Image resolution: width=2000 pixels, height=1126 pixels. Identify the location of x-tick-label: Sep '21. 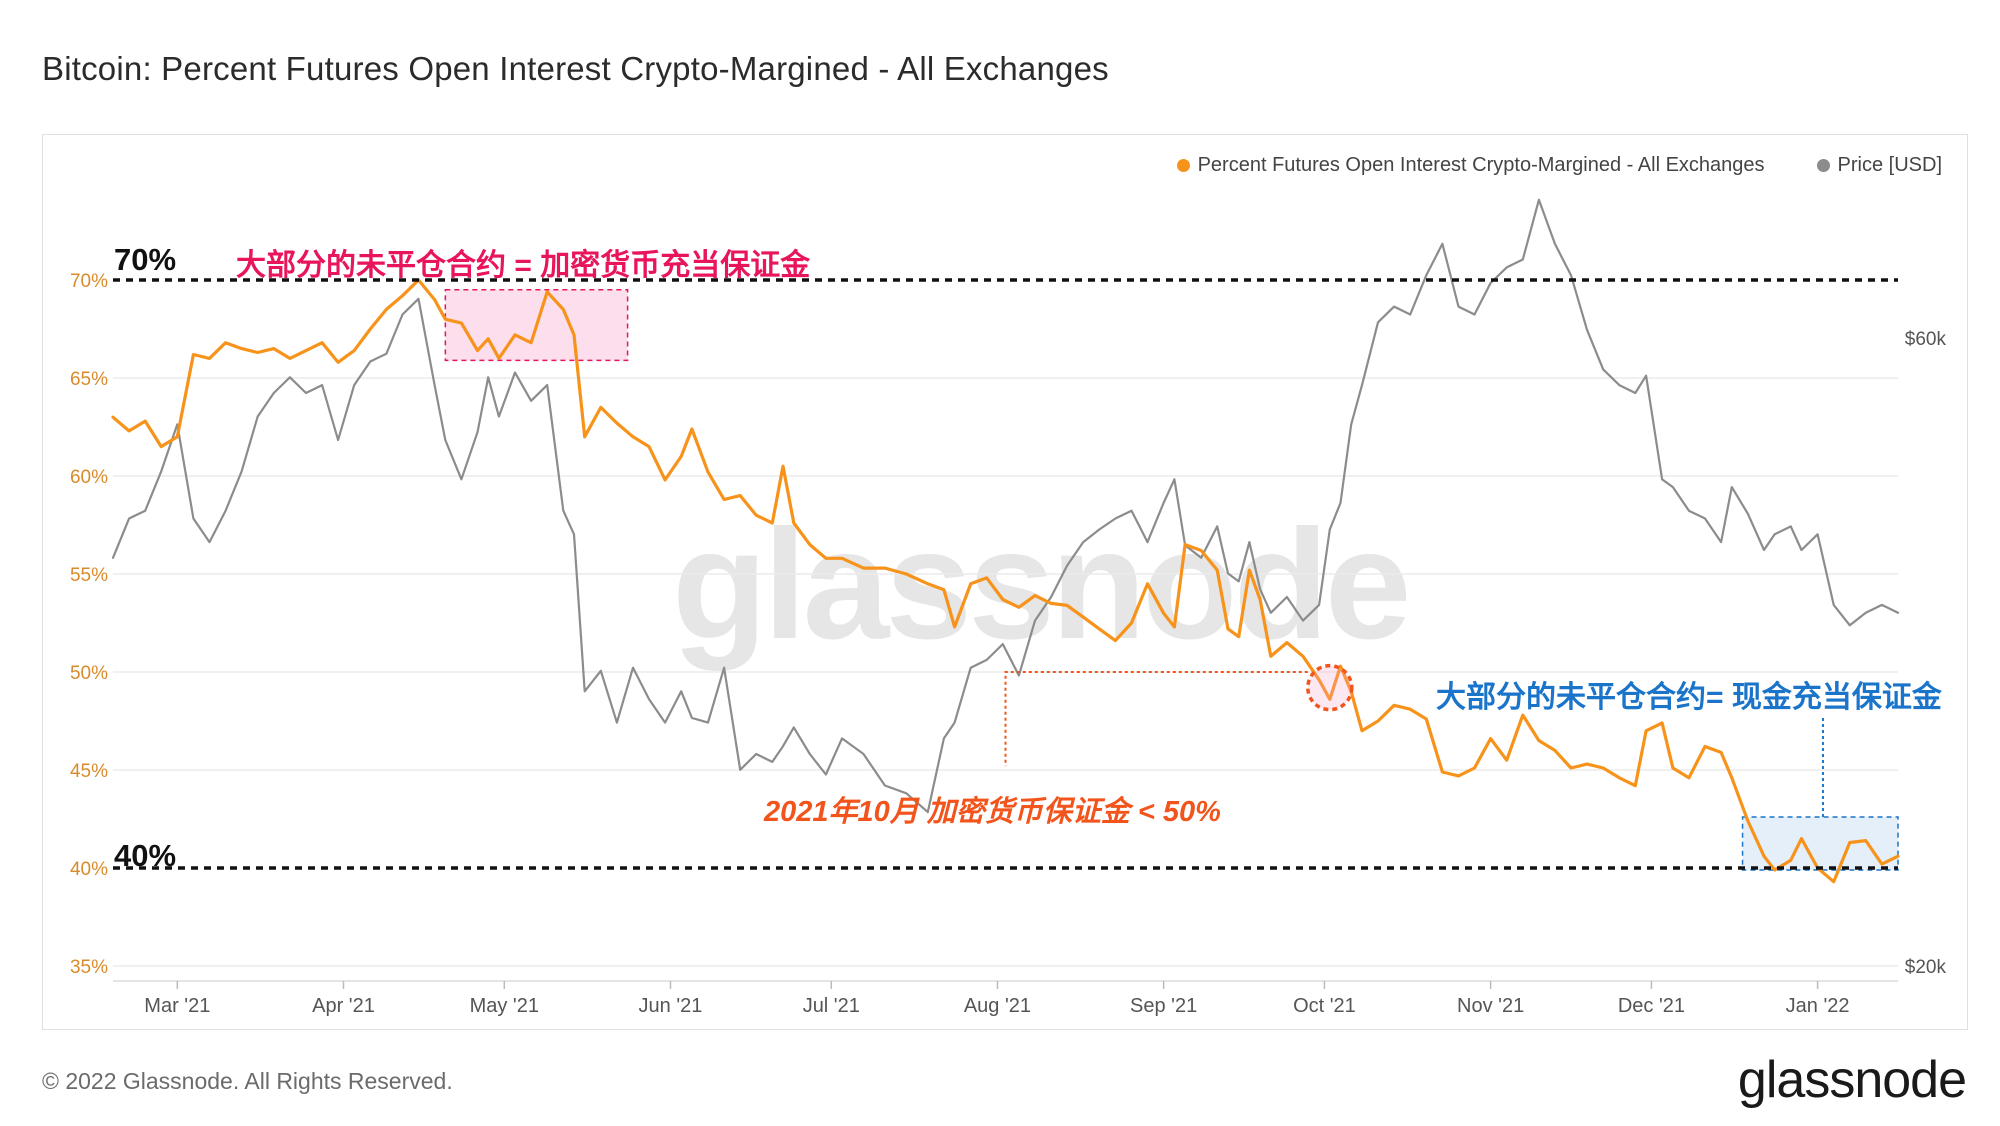
(1163, 1006).